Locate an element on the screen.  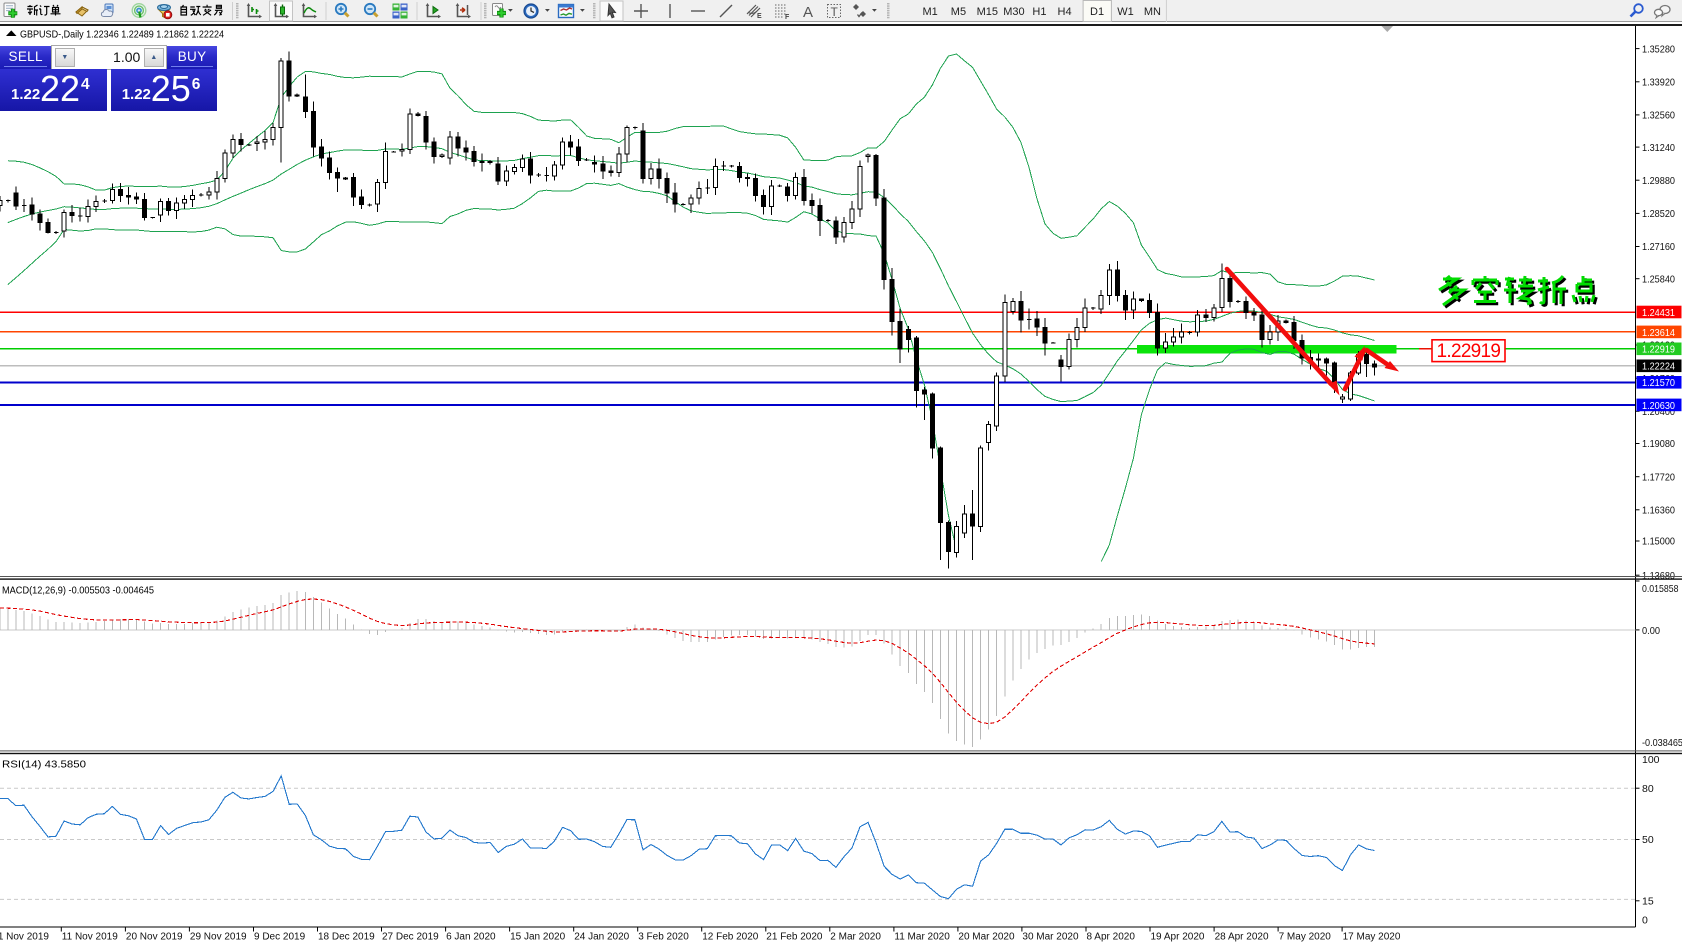
svg-text: 1.22224 is located at coordinates (1658, 367).